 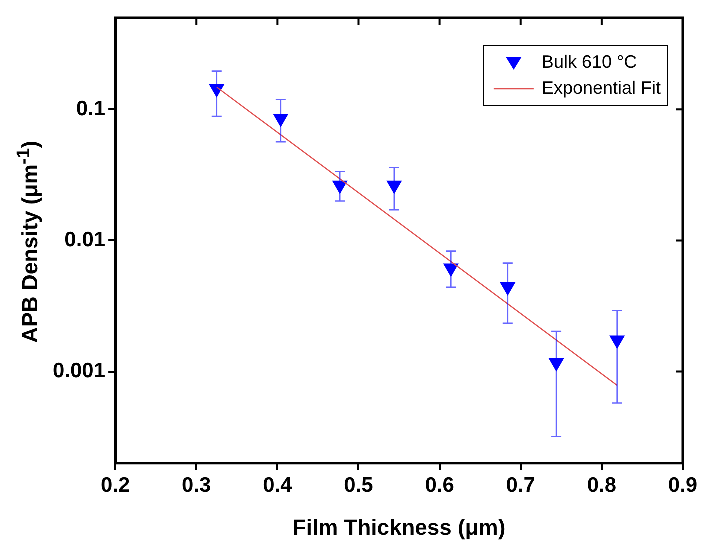 I want to click on legend-label: Bulk 610 °C, so click(x=590, y=62).